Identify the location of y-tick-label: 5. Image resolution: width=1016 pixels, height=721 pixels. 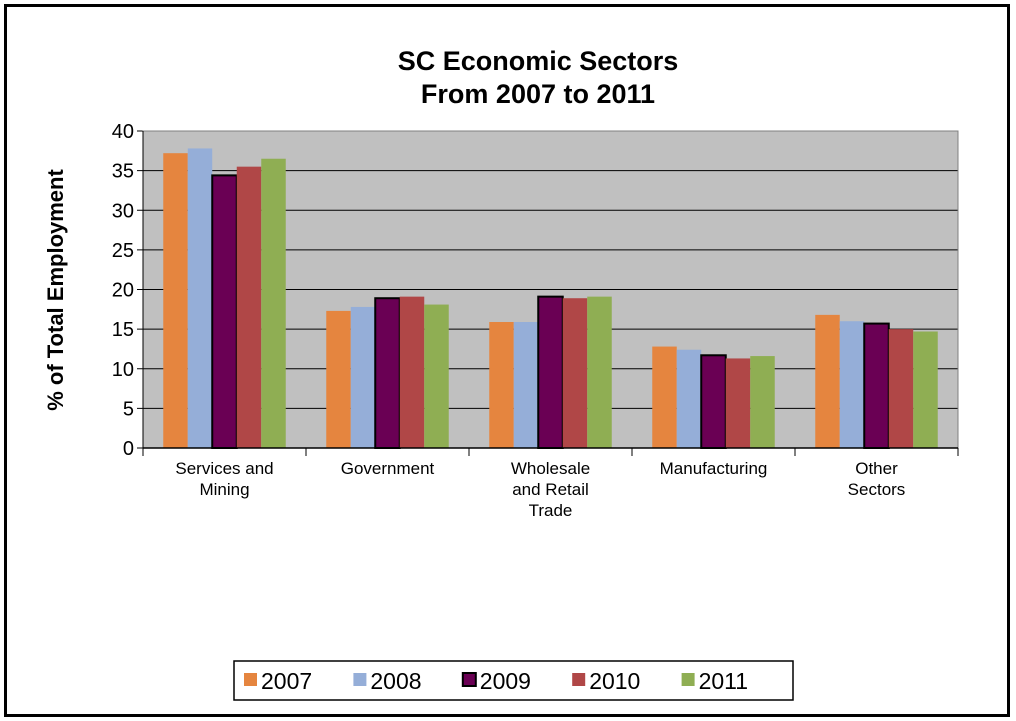
(128, 409).